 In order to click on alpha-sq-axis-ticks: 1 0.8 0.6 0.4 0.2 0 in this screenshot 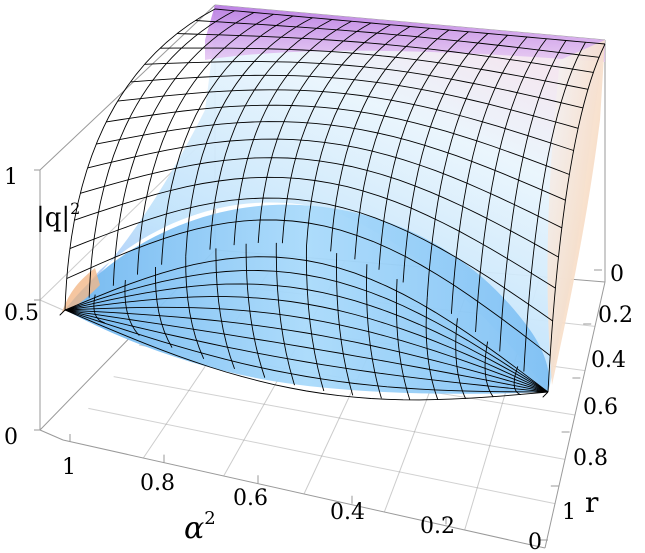, I will do `click(302, 504)`.